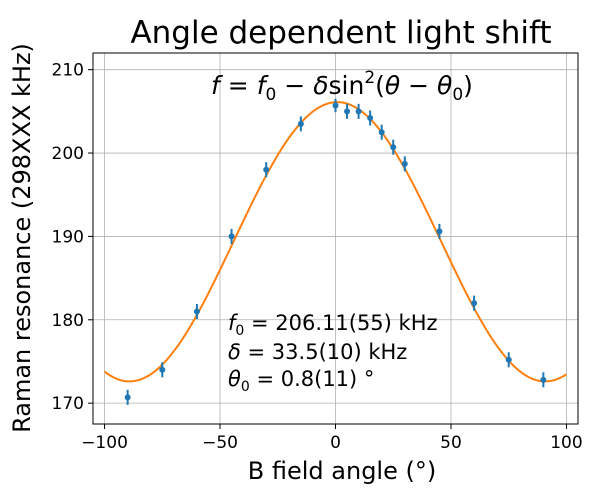 The height and width of the screenshot is (498, 602). I want to click on x-tick-label: 50, so click(451, 443).